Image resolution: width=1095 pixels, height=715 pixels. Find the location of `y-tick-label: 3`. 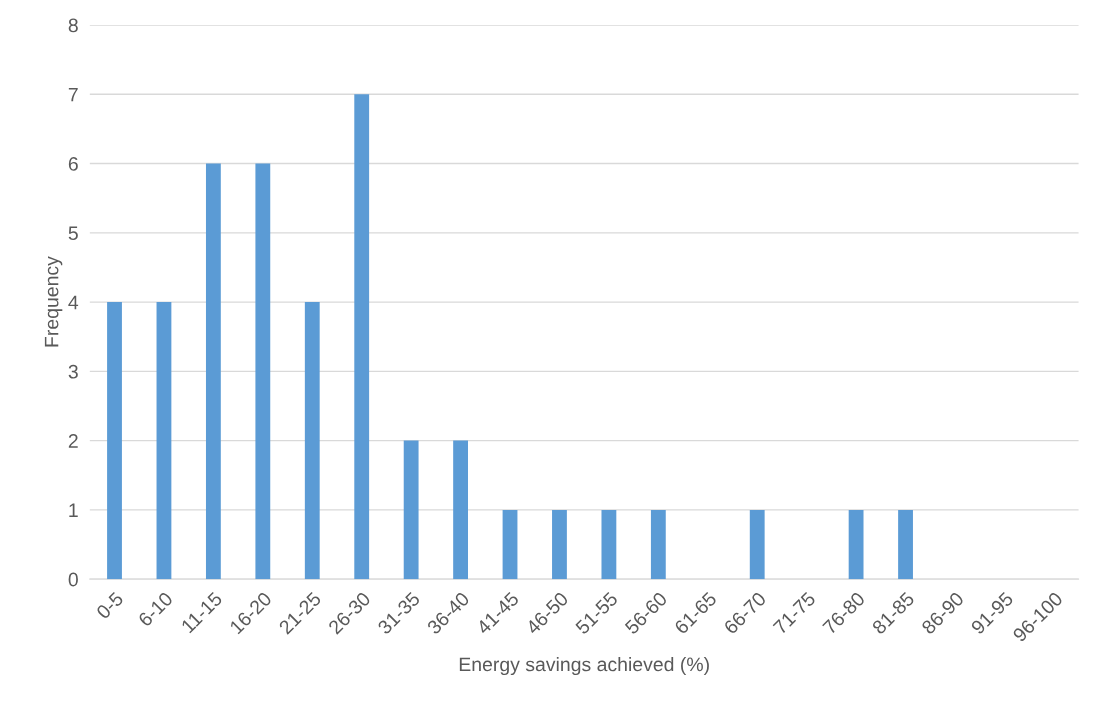

y-tick-label: 3 is located at coordinates (73, 371).